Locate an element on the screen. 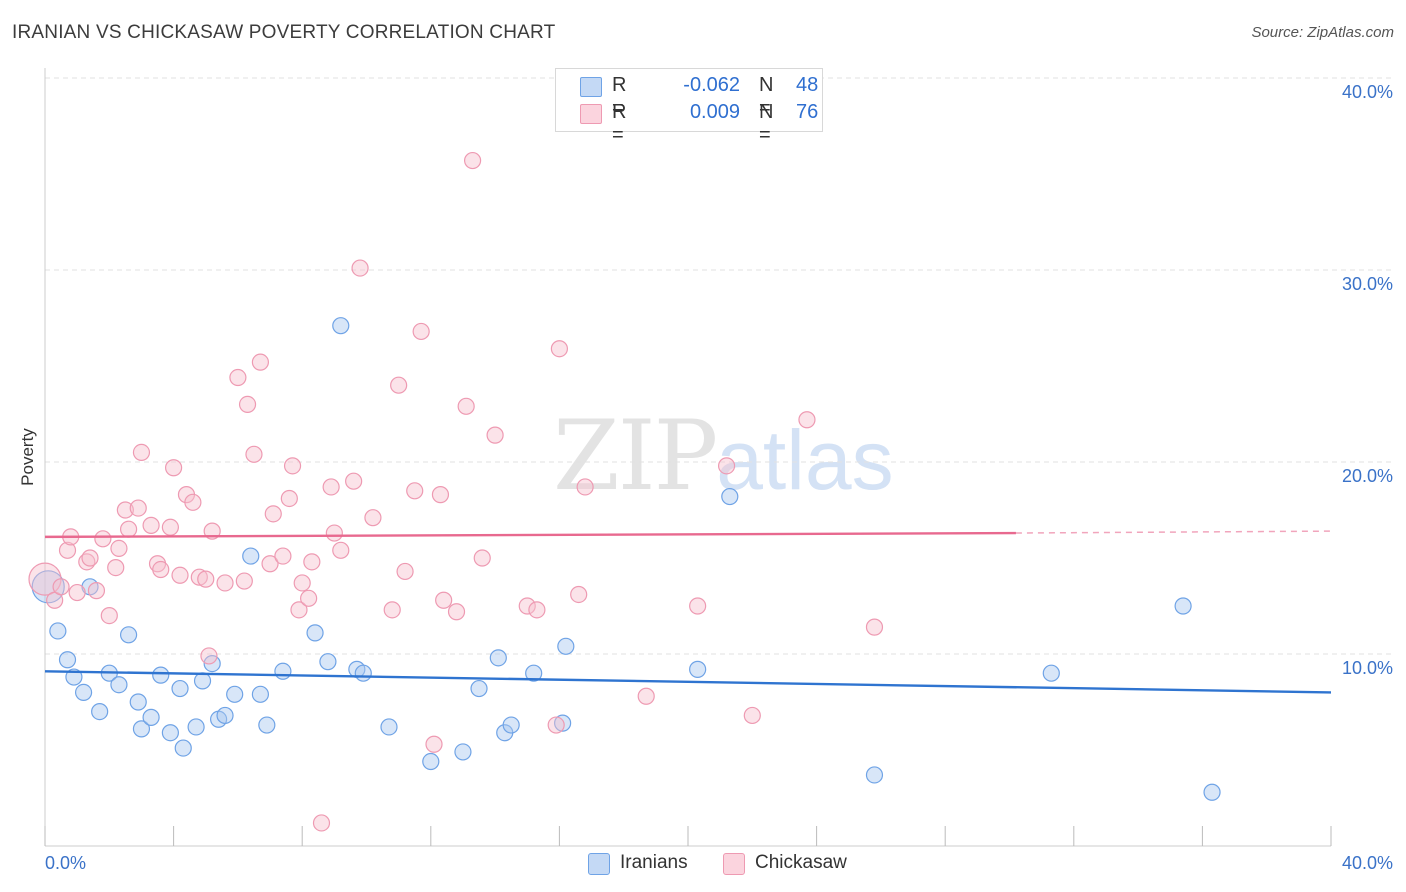 The height and width of the screenshot is (892, 1406). trendline-chickasaw is located at coordinates (530, 535).